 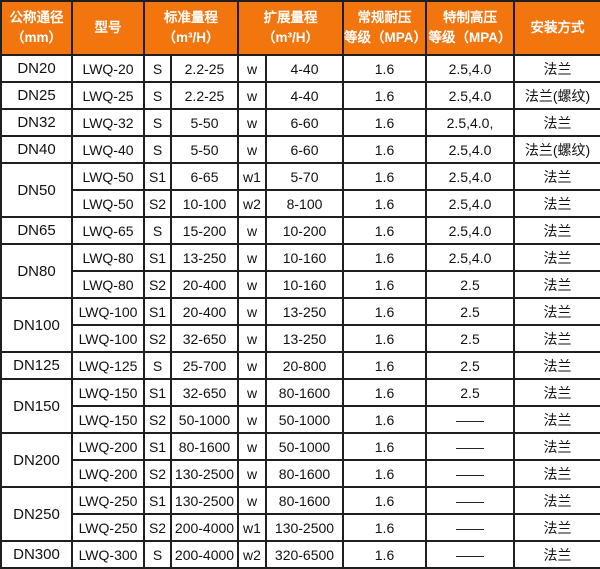 What do you see at coordinates (36, 68) in the screenshot?
I see `dn-cell: DN20` at bounding box center [36, 68].